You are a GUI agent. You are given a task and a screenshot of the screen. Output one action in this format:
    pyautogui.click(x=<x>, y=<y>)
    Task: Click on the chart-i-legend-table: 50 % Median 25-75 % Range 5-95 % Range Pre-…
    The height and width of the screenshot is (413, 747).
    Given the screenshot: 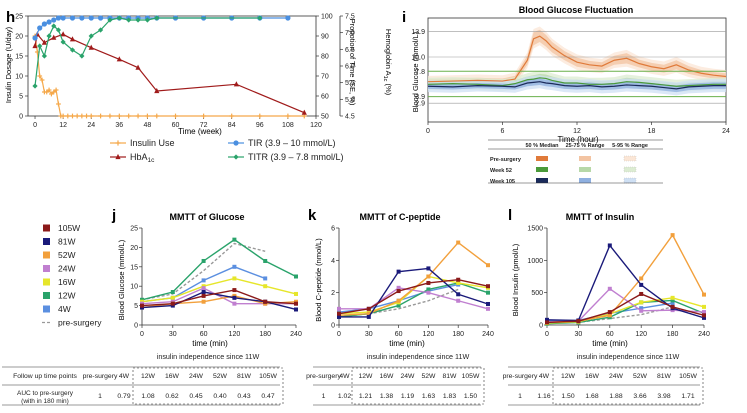 What is the action you would take?
    pyautogui.click(x=575, y=162)
    